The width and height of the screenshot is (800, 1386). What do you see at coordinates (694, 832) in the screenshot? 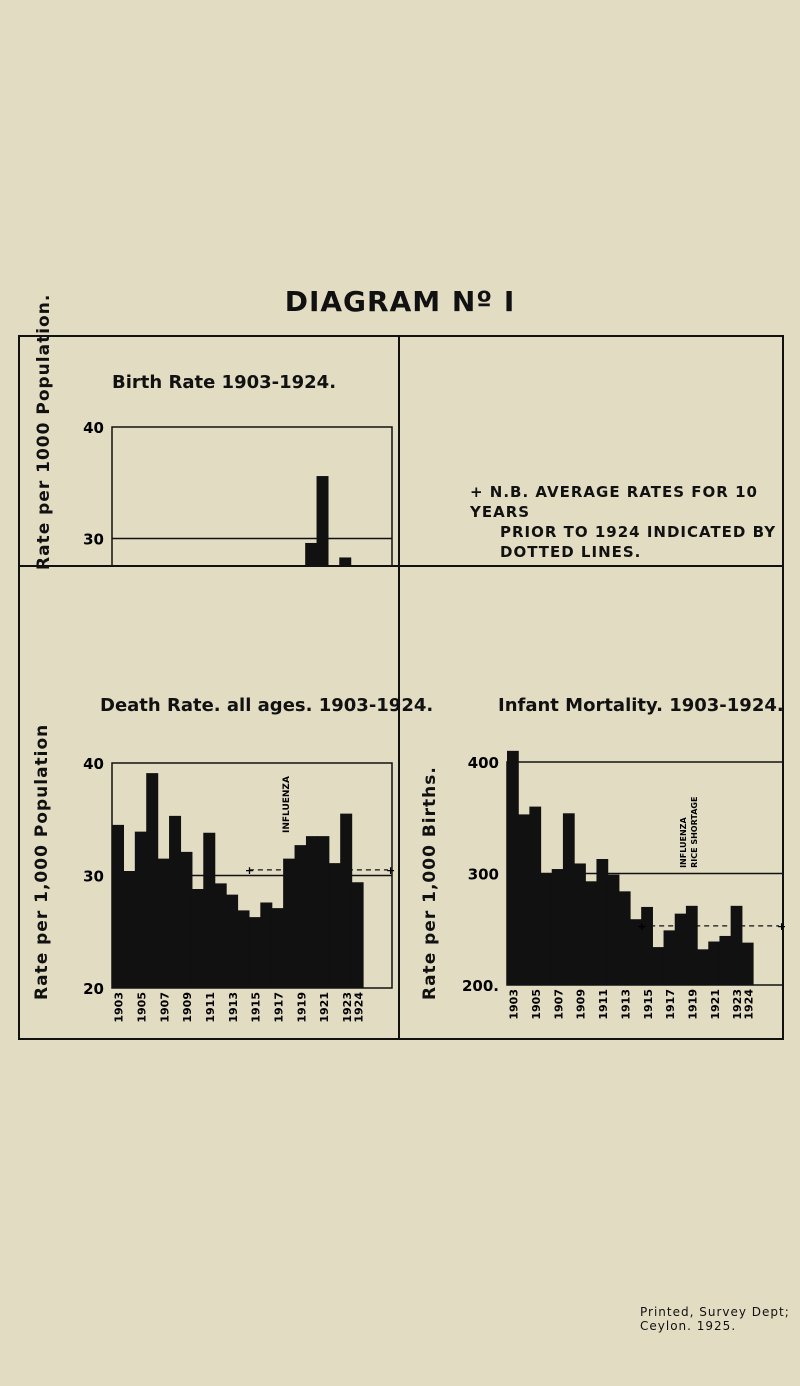
I see `annotation-rice-shortage: RICE SHORTAGE` at bounding box center [694, 832].